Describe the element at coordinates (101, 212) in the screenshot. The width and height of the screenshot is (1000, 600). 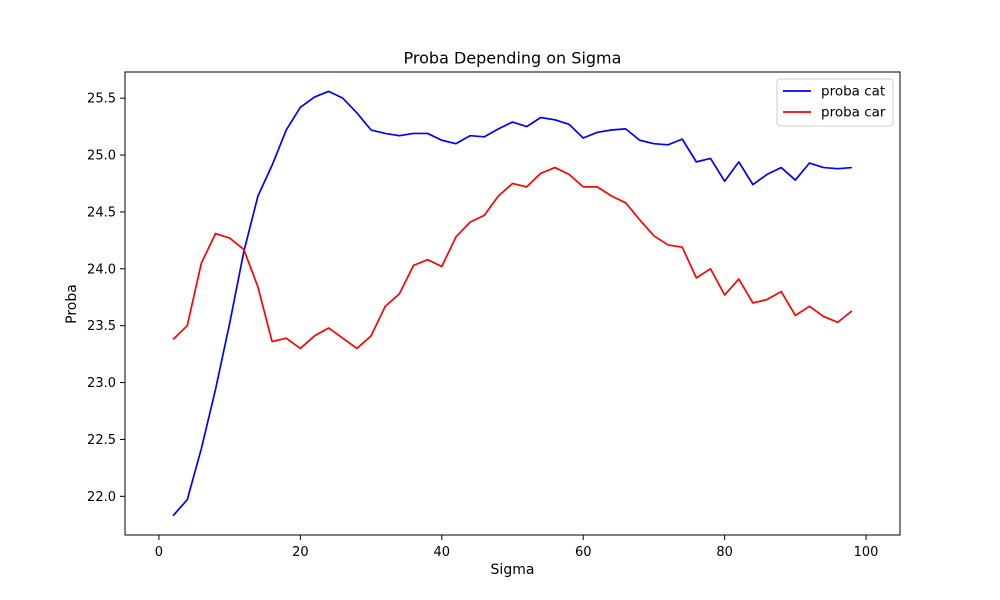
I see `y-tick-label: 24.5` at that location.